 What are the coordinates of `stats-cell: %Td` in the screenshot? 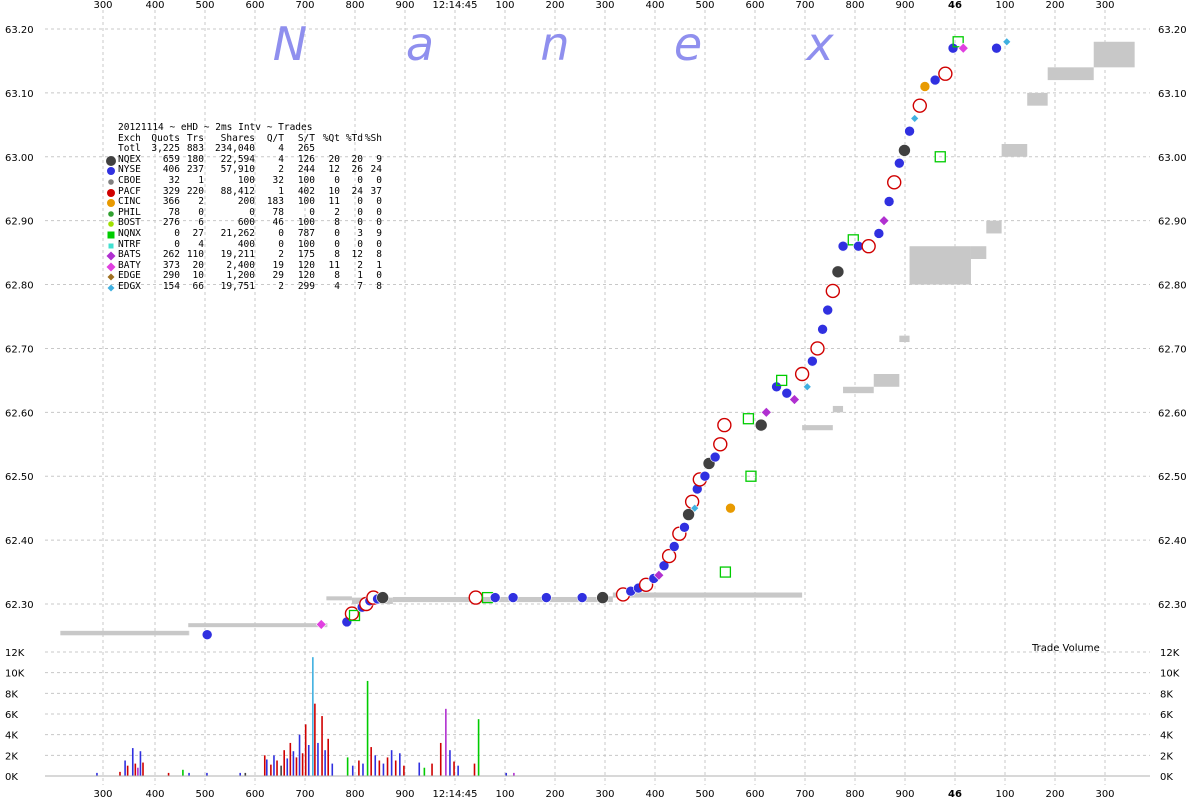 It's located at (354, 138).